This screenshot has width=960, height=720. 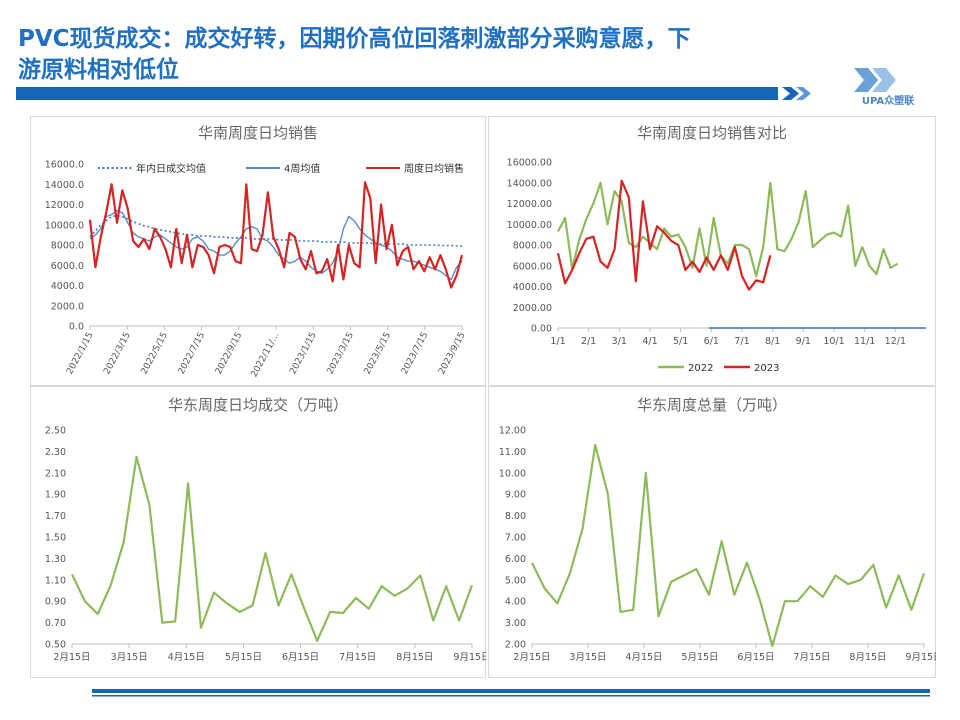 What do you see at coordinates (67, 246) in the screenshot?
I see `y-tick-label: 8000.0` at bounding box center [67, 246].